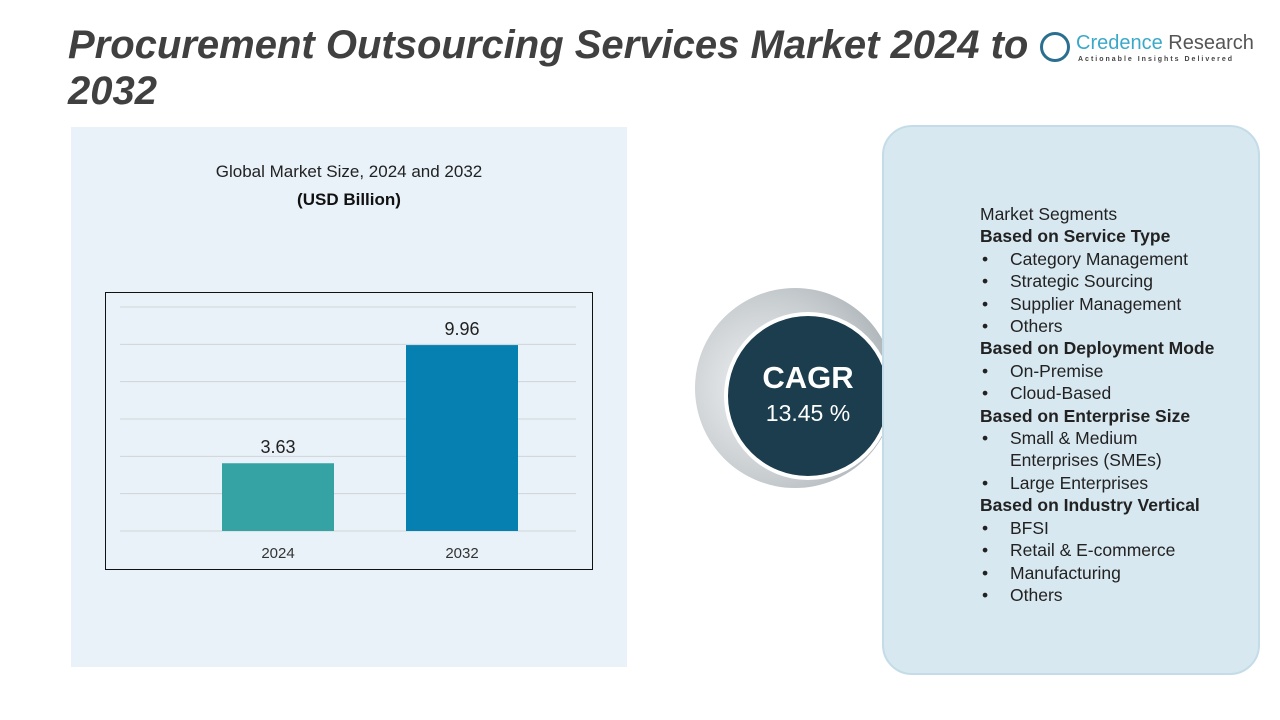  What do you see at coordinates (278, 497) in the screenshot?
I see `bar-2024` at bounding box center [278, 497].